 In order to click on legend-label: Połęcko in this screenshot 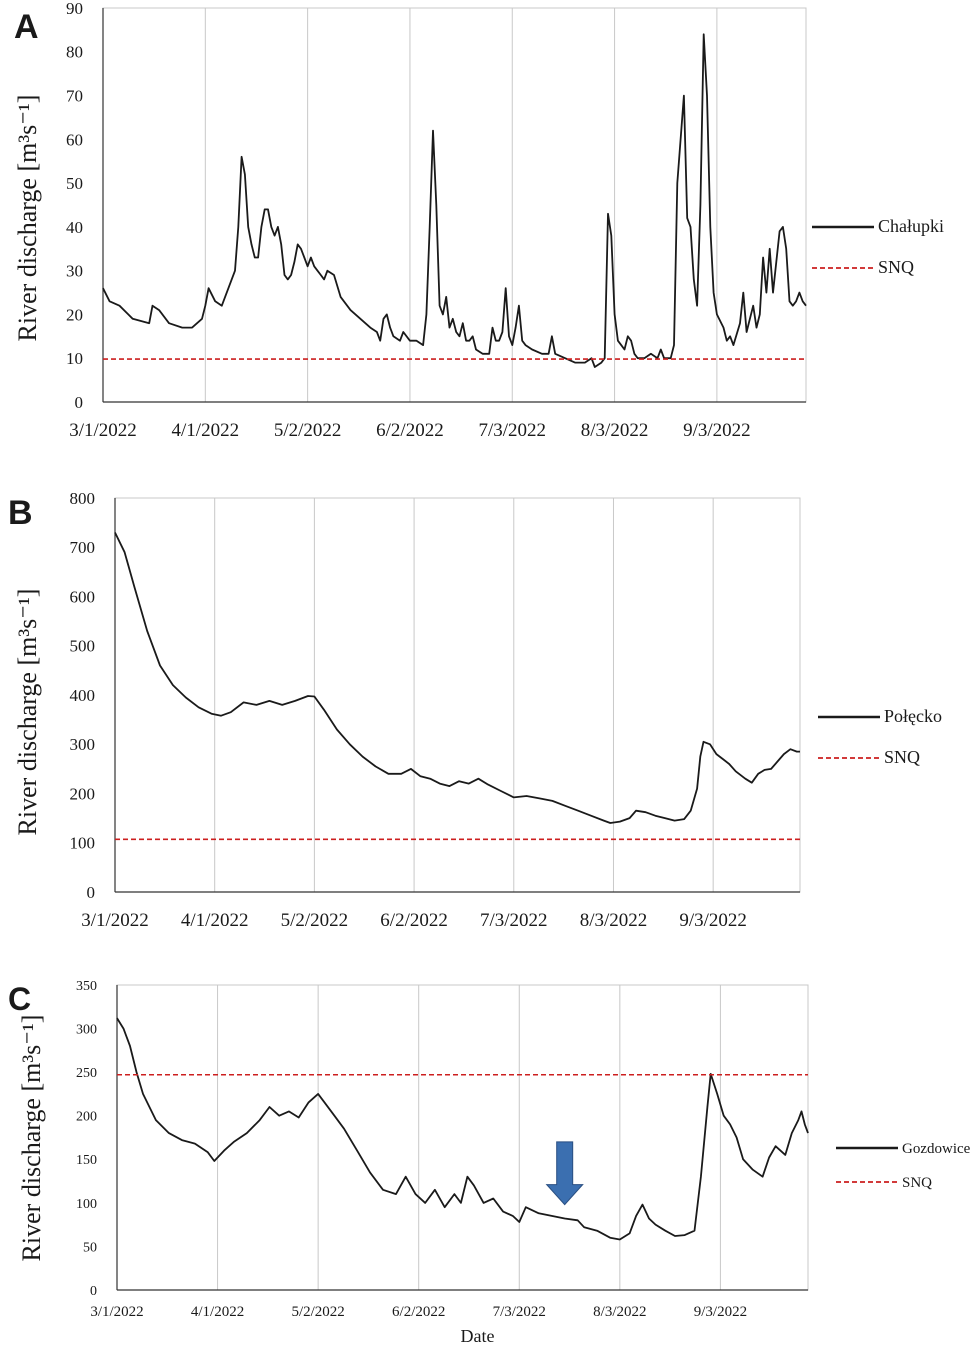, I will do `click(913, 716)`.